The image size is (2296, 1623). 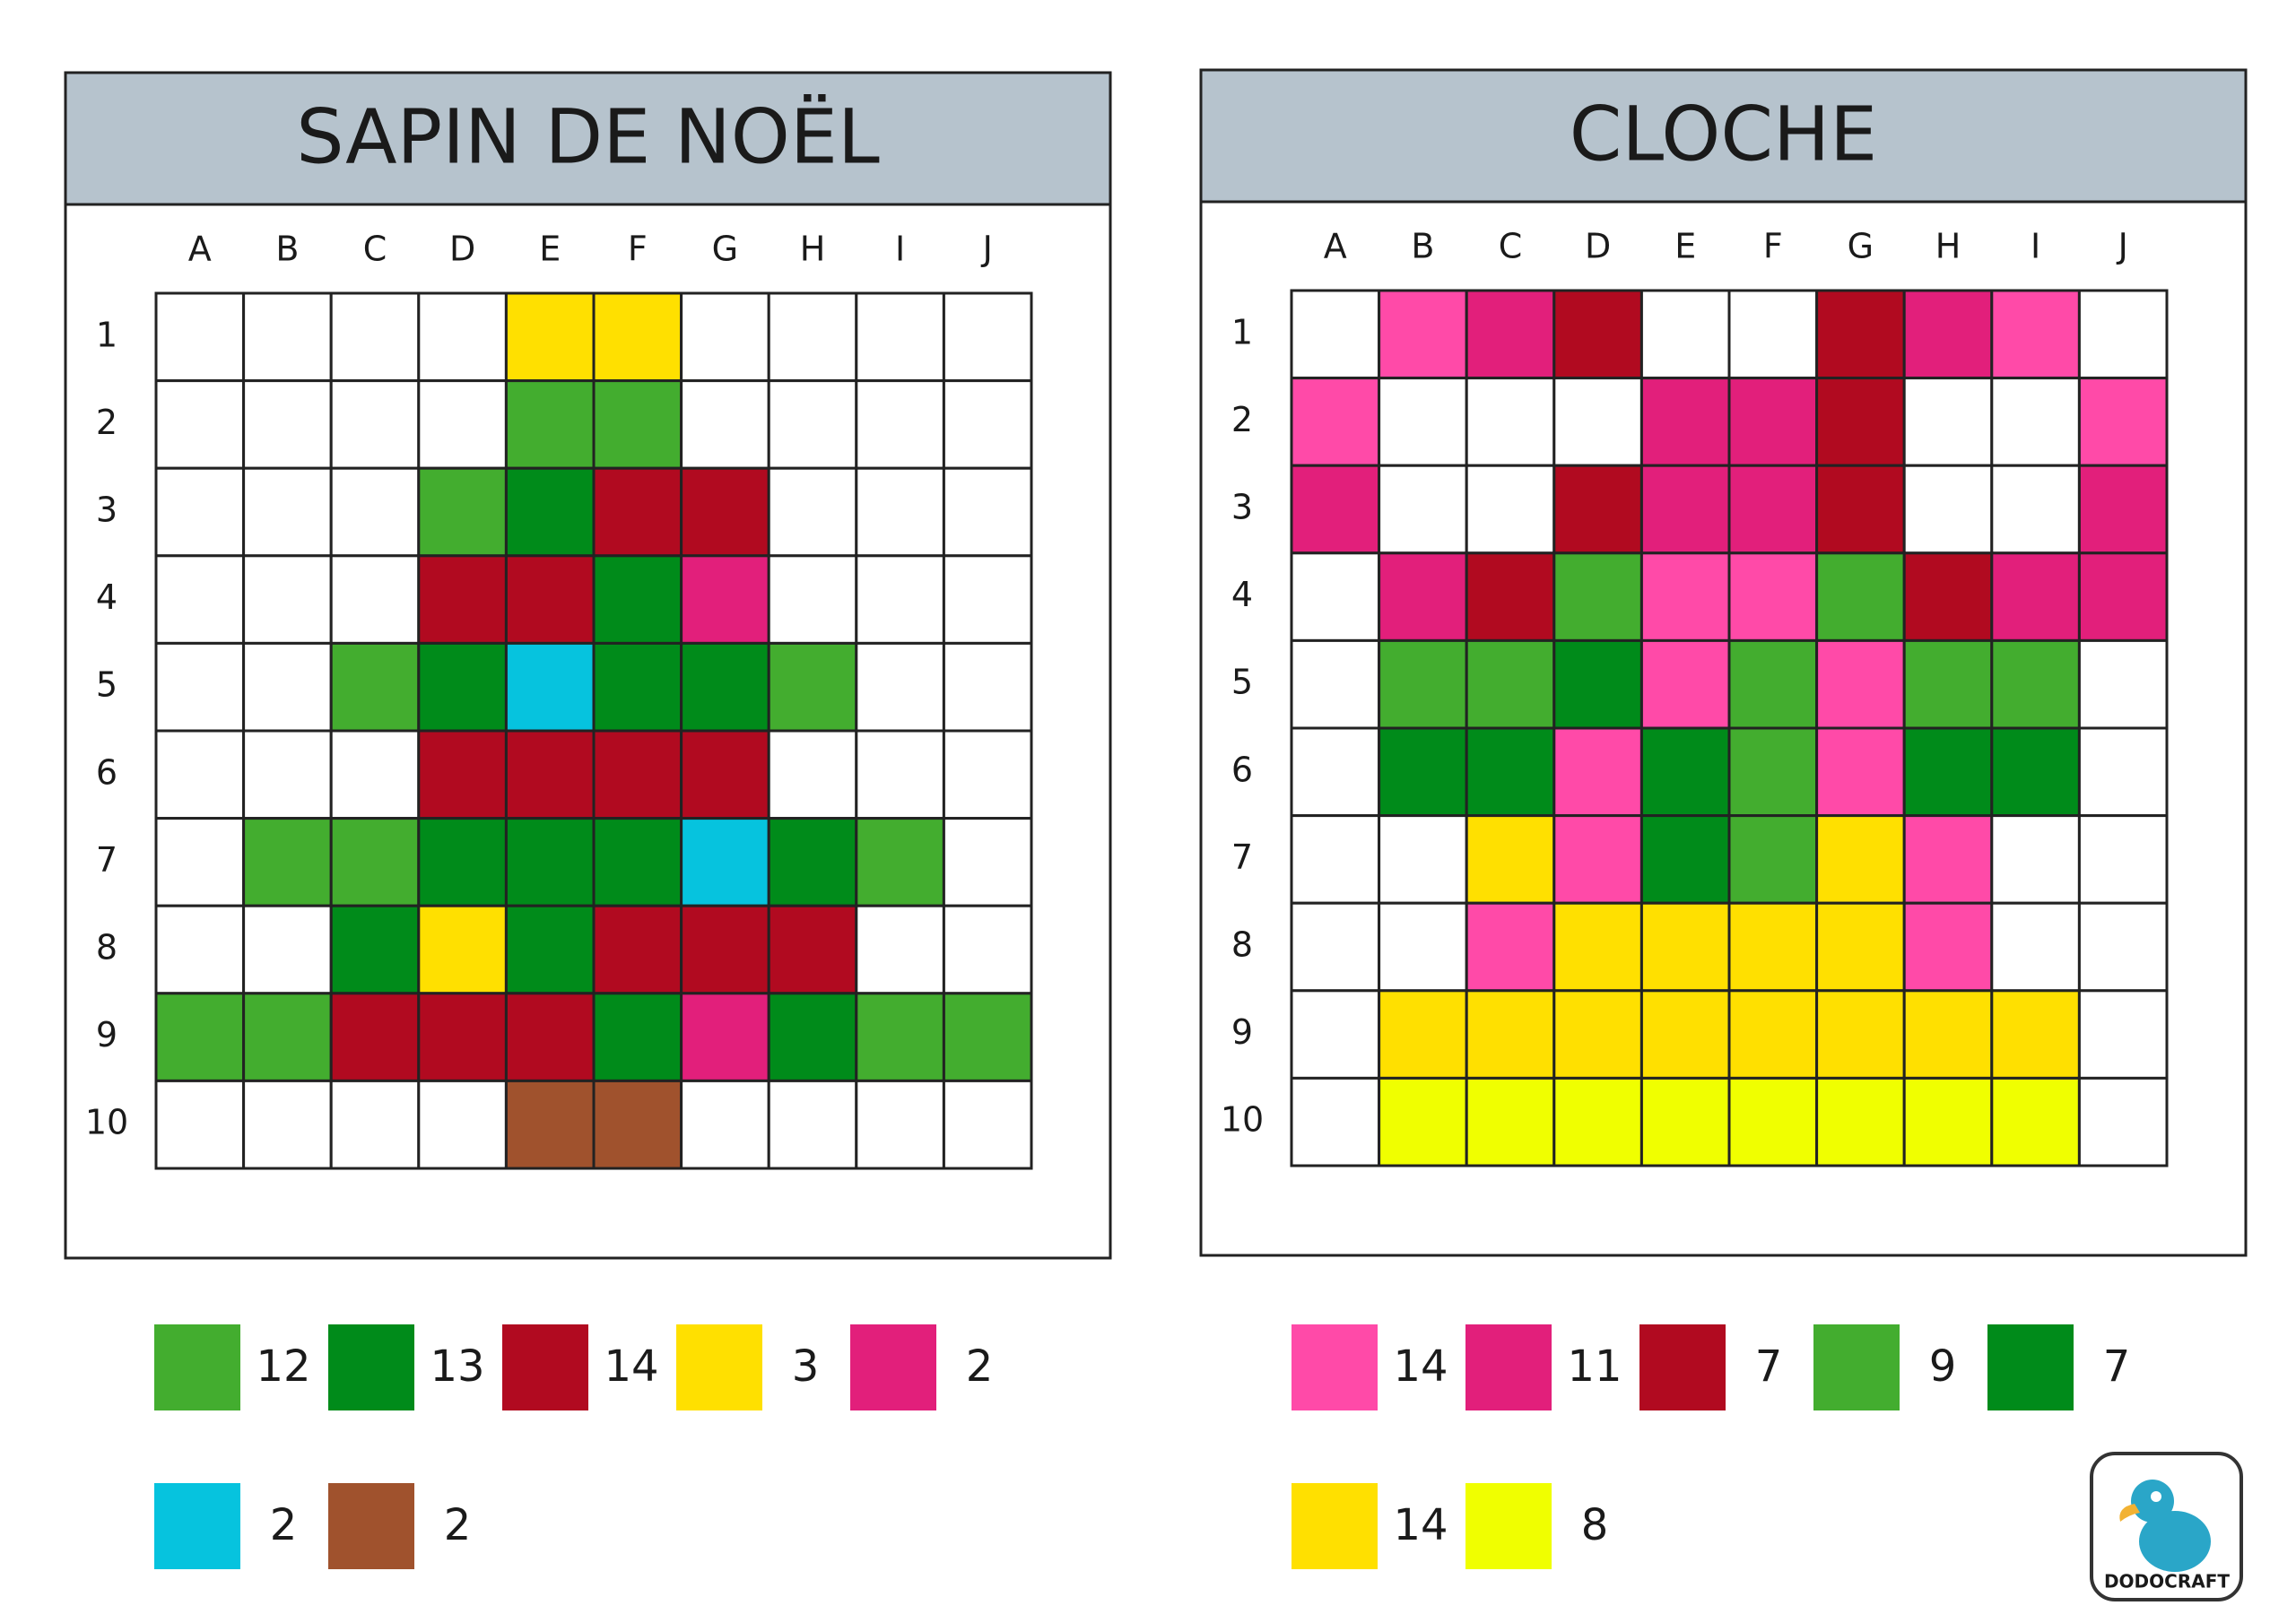 What do you see at coordinates (1242, 1032) in the screenshot?
I see `row-label: 9` at bounding box center [1242, 1032].